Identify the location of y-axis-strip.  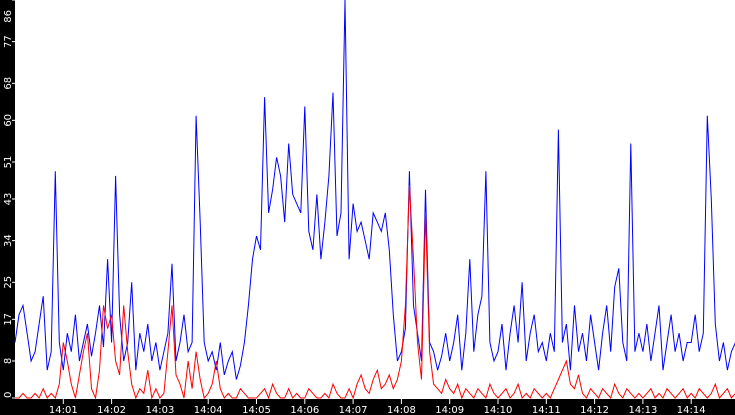
(7, 207).